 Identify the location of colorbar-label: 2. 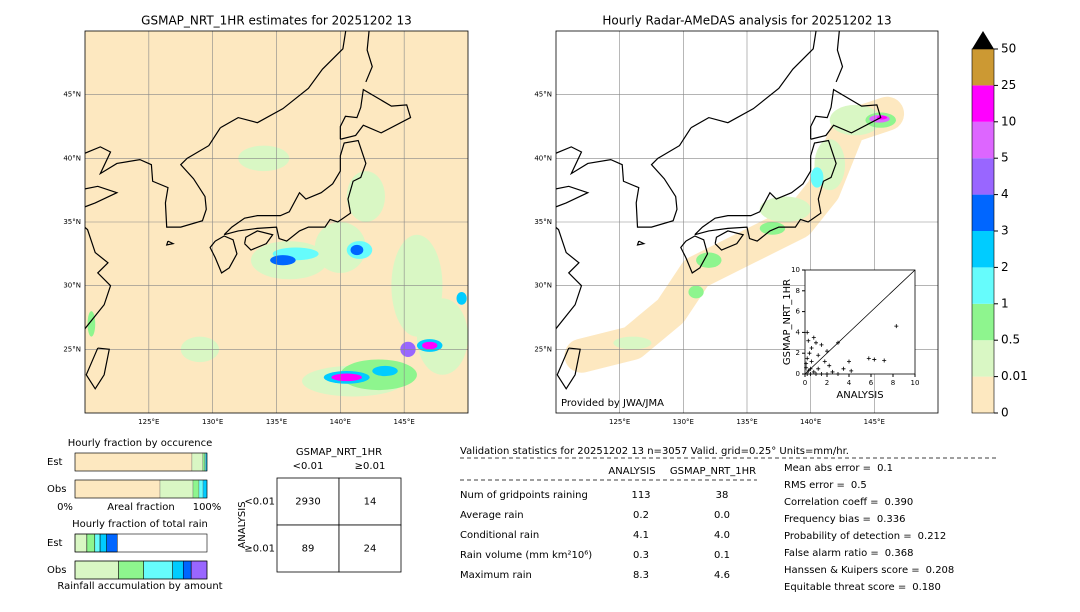
(1005, 267).